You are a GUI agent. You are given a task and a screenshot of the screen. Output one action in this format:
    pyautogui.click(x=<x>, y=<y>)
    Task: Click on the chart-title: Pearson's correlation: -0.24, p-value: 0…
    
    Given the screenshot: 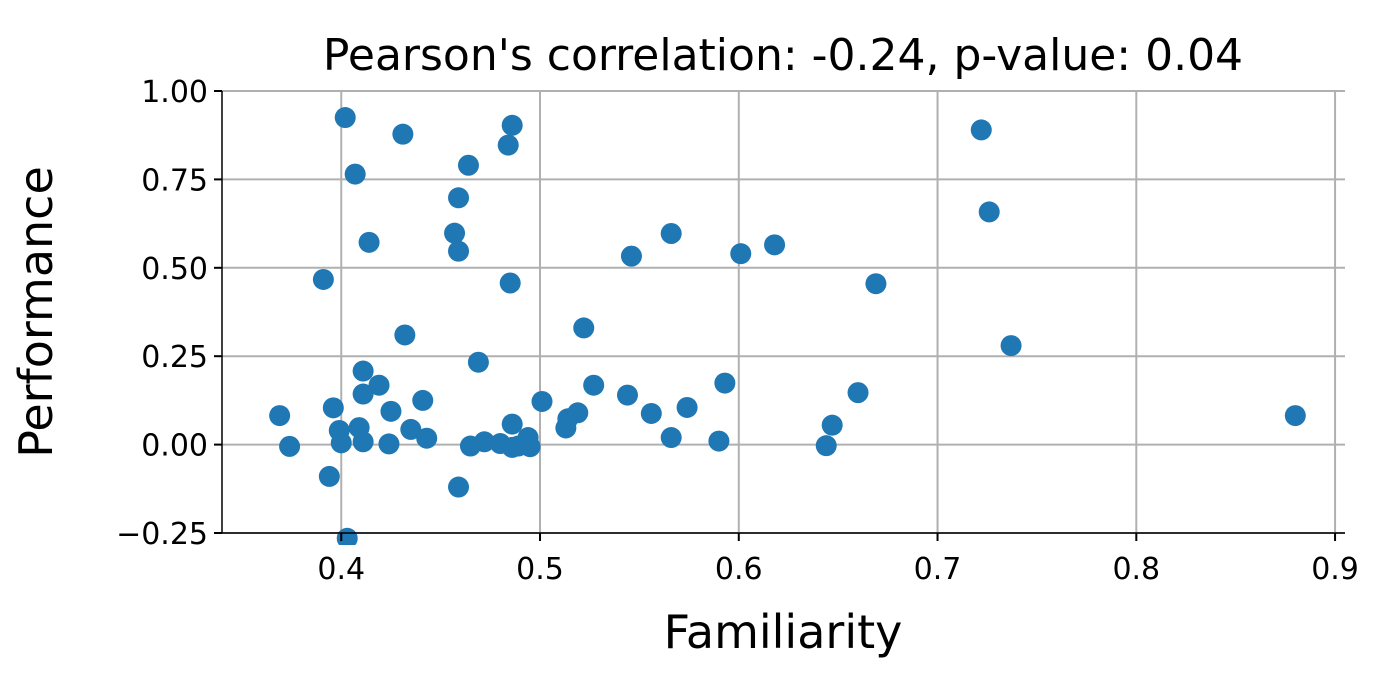 What is the action you would take?
    pyautogui.click(x=783, y=55)
    